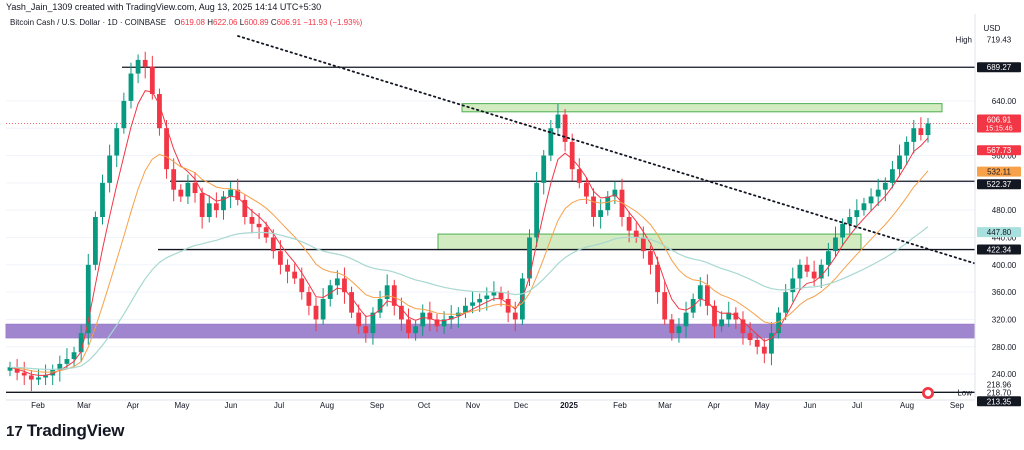 This screenshot has height=450, width=1024. What do you see at coordinates (964, 40) in the screenshot?
I see `price-tag-caption: High` at bounding box center [964, 40].